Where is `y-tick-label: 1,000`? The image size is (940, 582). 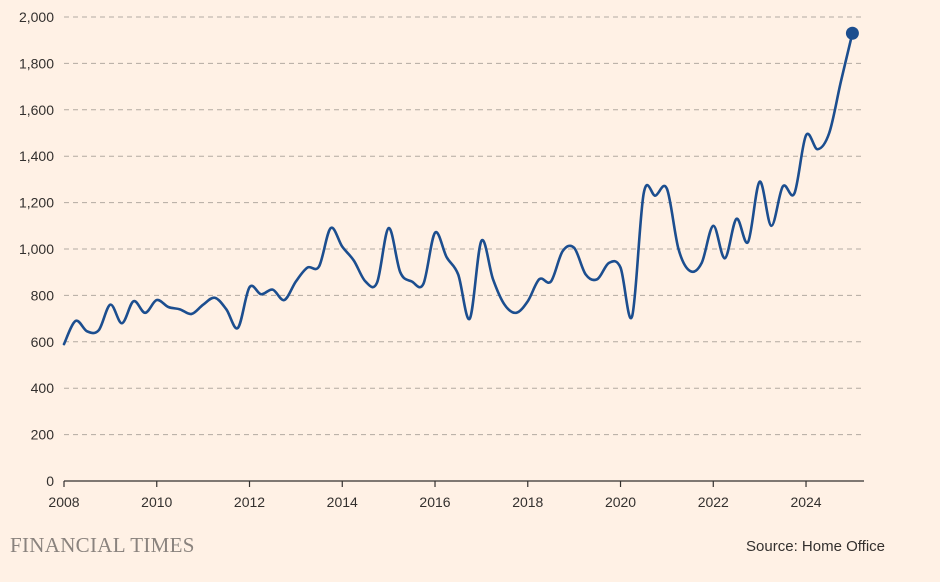 y-tick-label: 1,000 is located at coordinates (36, 249).